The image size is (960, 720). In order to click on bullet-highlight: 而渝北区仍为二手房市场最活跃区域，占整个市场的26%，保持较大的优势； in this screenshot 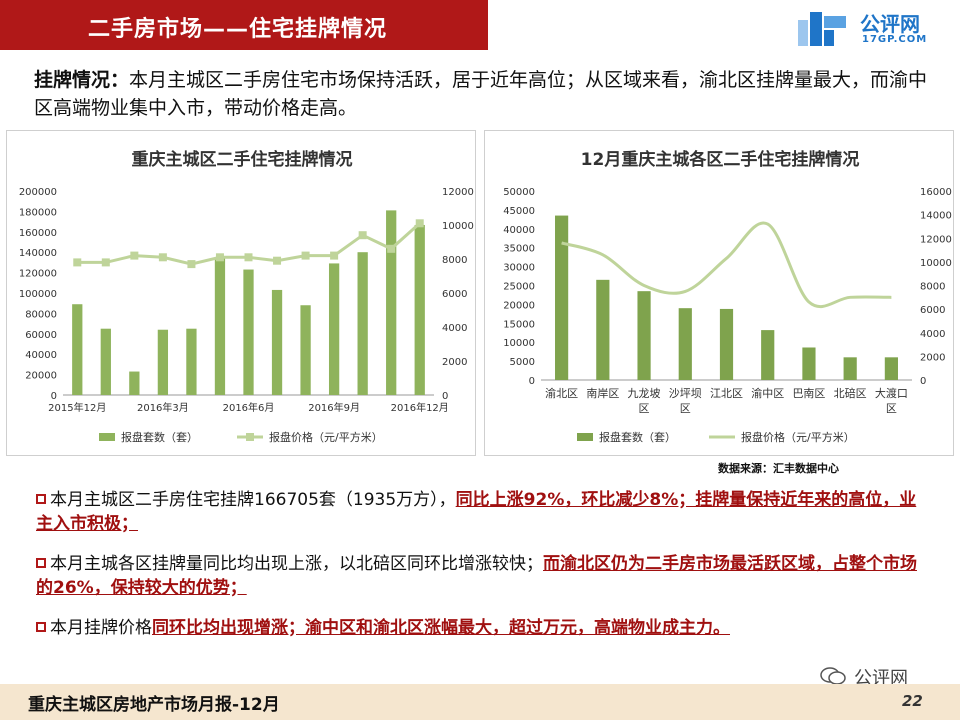, I will do `click(476, 576)`.